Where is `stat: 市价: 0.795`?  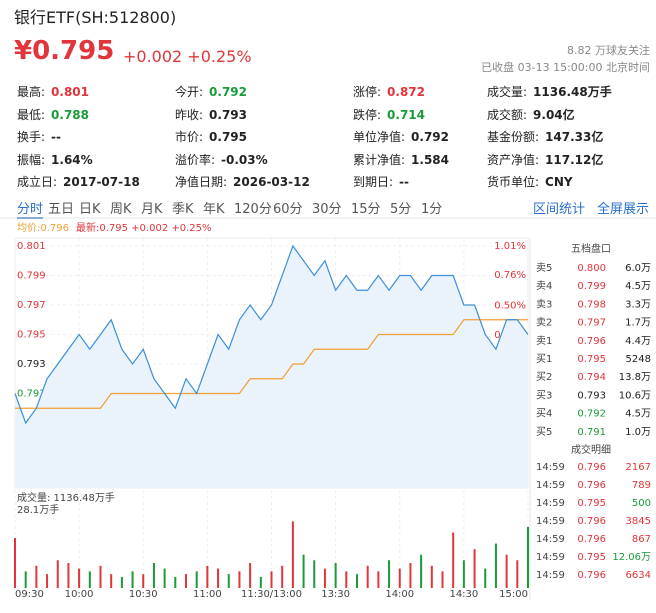 stat: 市价: 0.795 is located at coordinates (211, 136).